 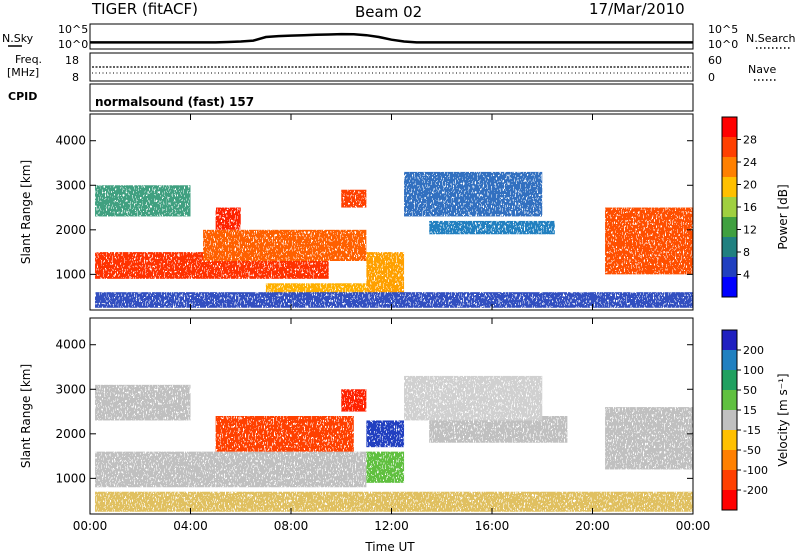 What do you see at coordinates (391, 97) in the screenshot?
I see `cpid-panel-frame` at bounding box center [391, 97].